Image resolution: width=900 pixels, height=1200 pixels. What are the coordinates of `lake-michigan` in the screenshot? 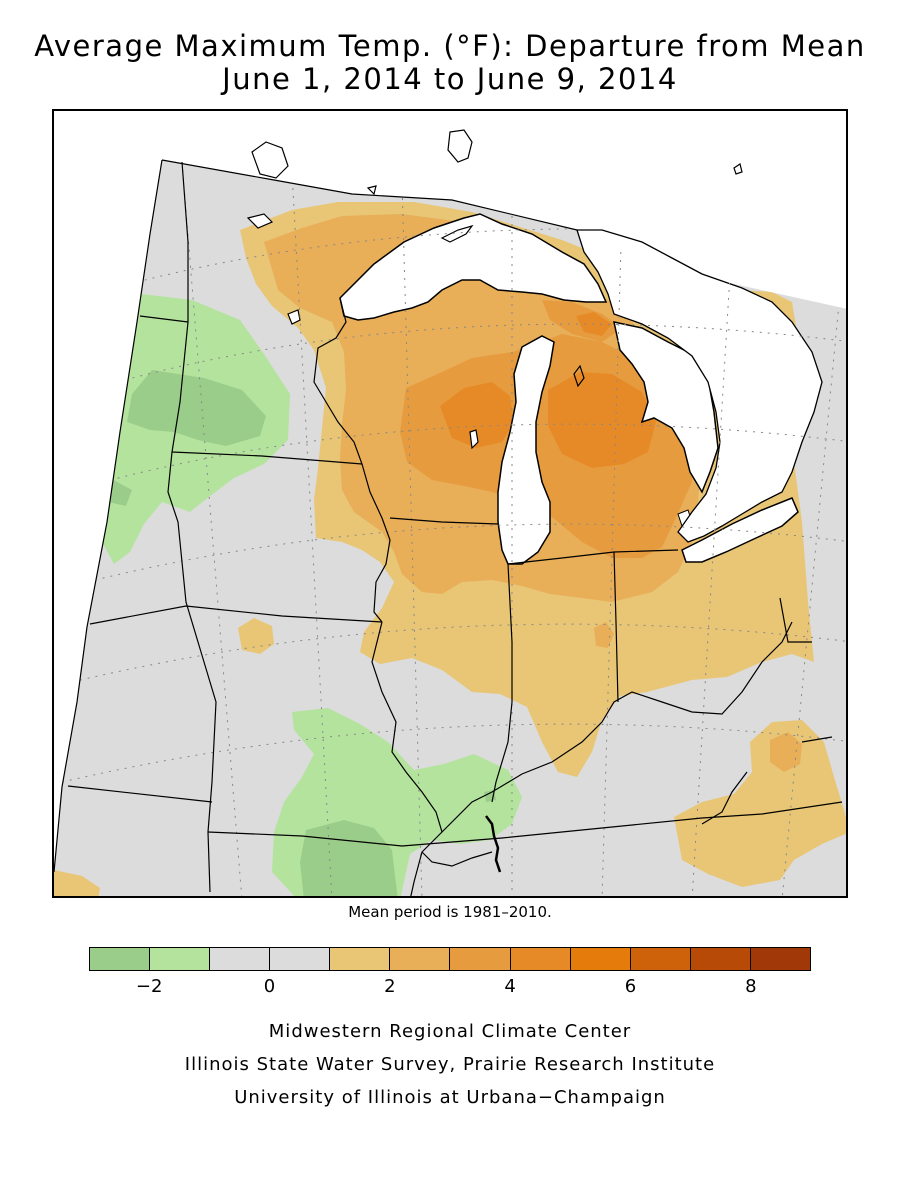 It's located at (526, 450).